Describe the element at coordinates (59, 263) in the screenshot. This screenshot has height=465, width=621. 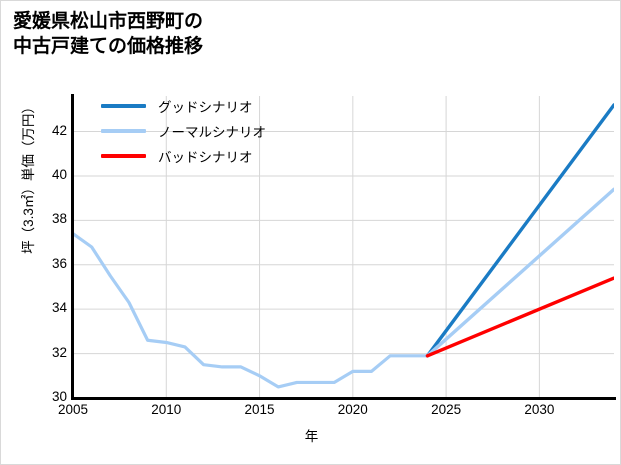
I see `y-tick-label: 36` at that location.